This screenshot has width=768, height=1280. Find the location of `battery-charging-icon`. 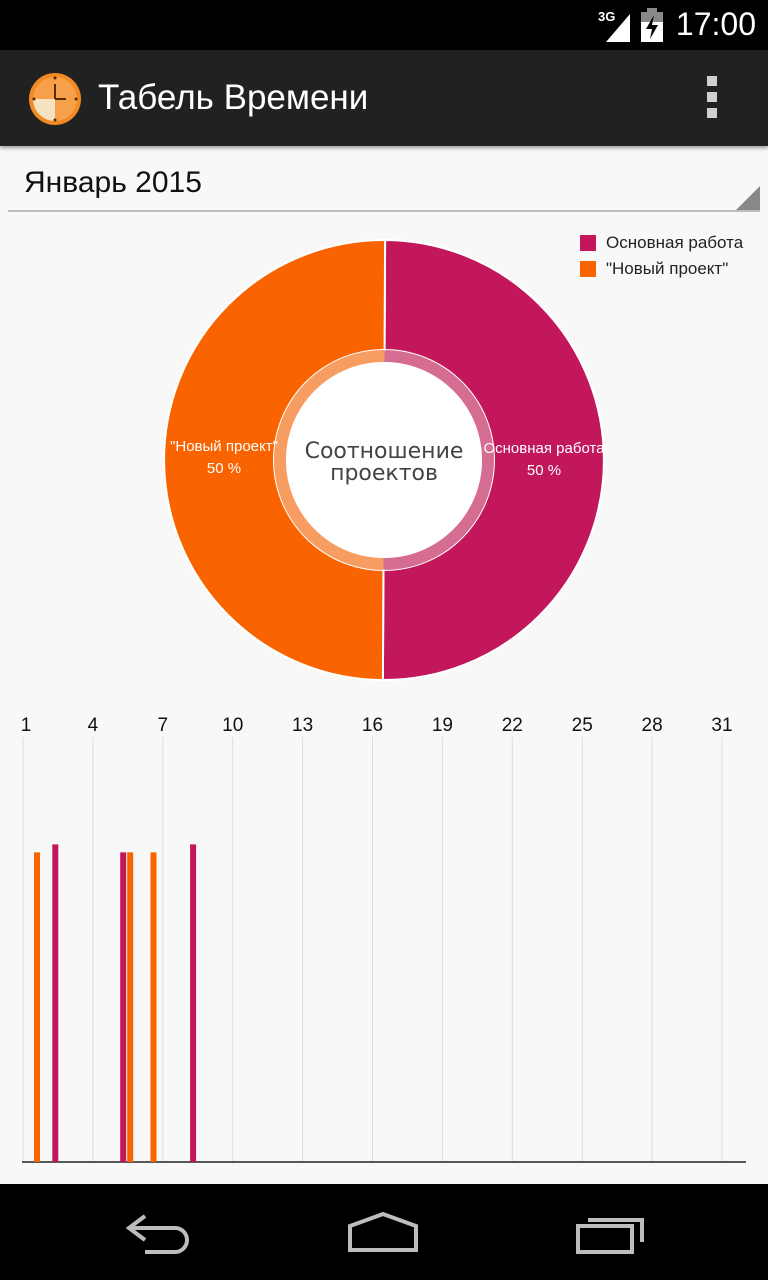

battery-charging-icon is located at coordinates (652, 25).